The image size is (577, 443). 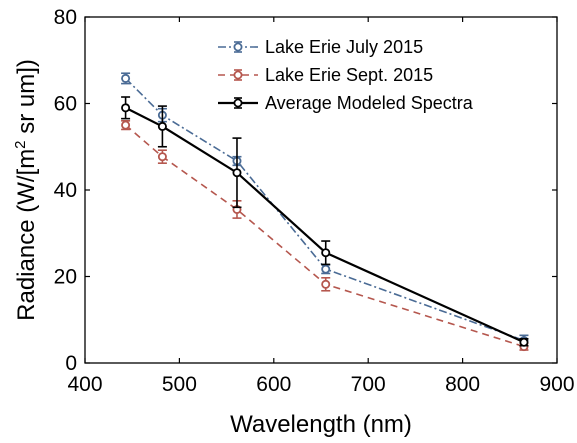 I want to click on y-tick-label: 20, so click(x=65, y=277).